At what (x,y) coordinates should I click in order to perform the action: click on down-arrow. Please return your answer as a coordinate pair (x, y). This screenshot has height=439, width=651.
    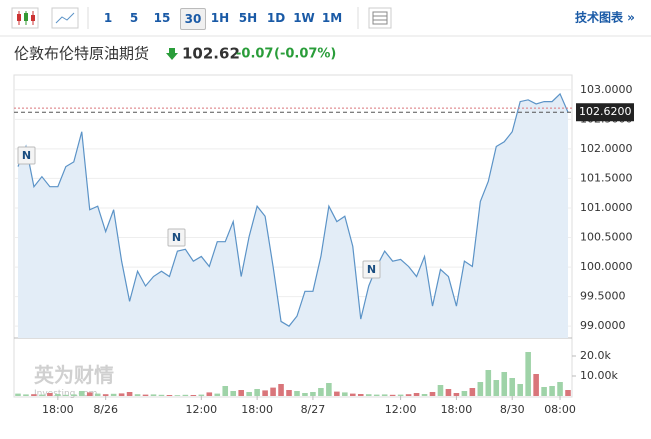
    Looking at the image, I should click on (172, 54).